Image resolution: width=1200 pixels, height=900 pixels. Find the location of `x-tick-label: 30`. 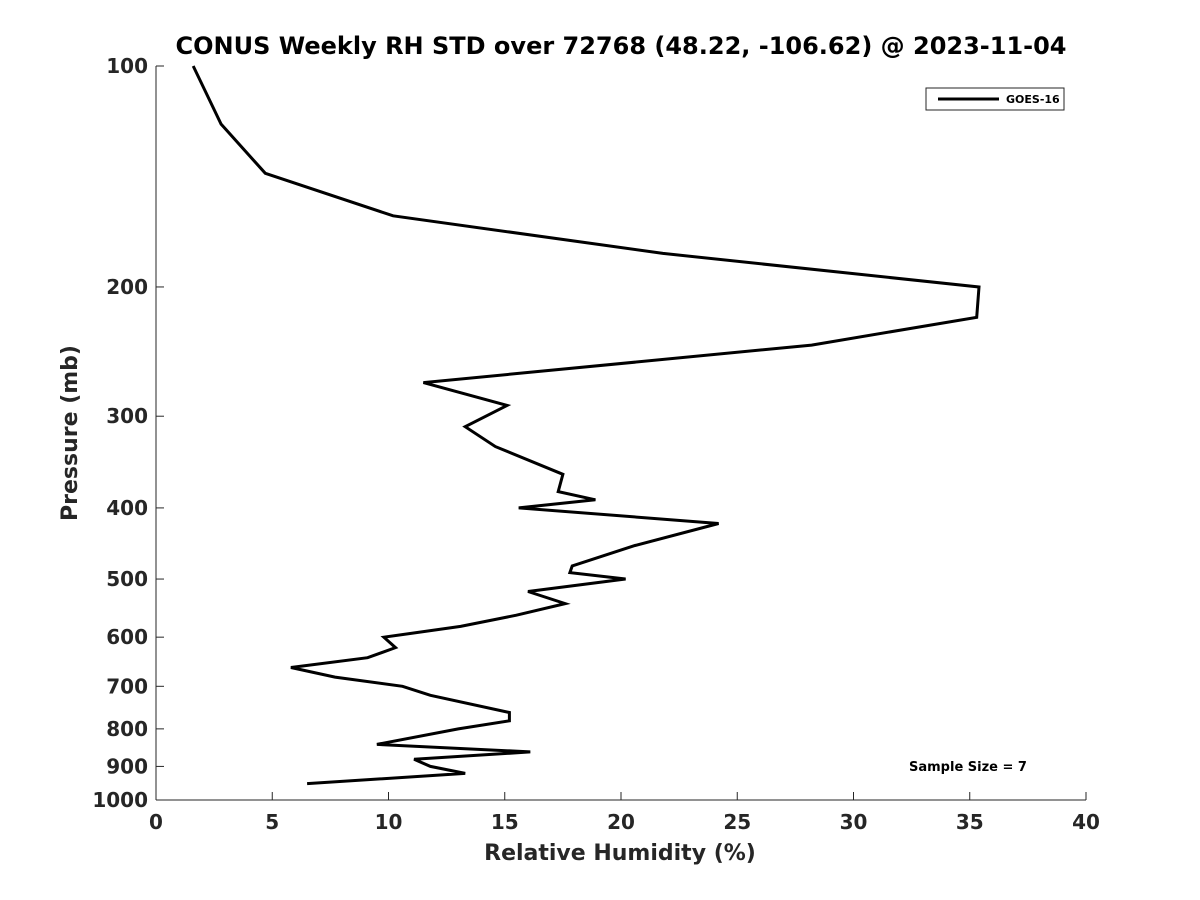

x-tick-label: 30 is located at coordinates (854, 822).